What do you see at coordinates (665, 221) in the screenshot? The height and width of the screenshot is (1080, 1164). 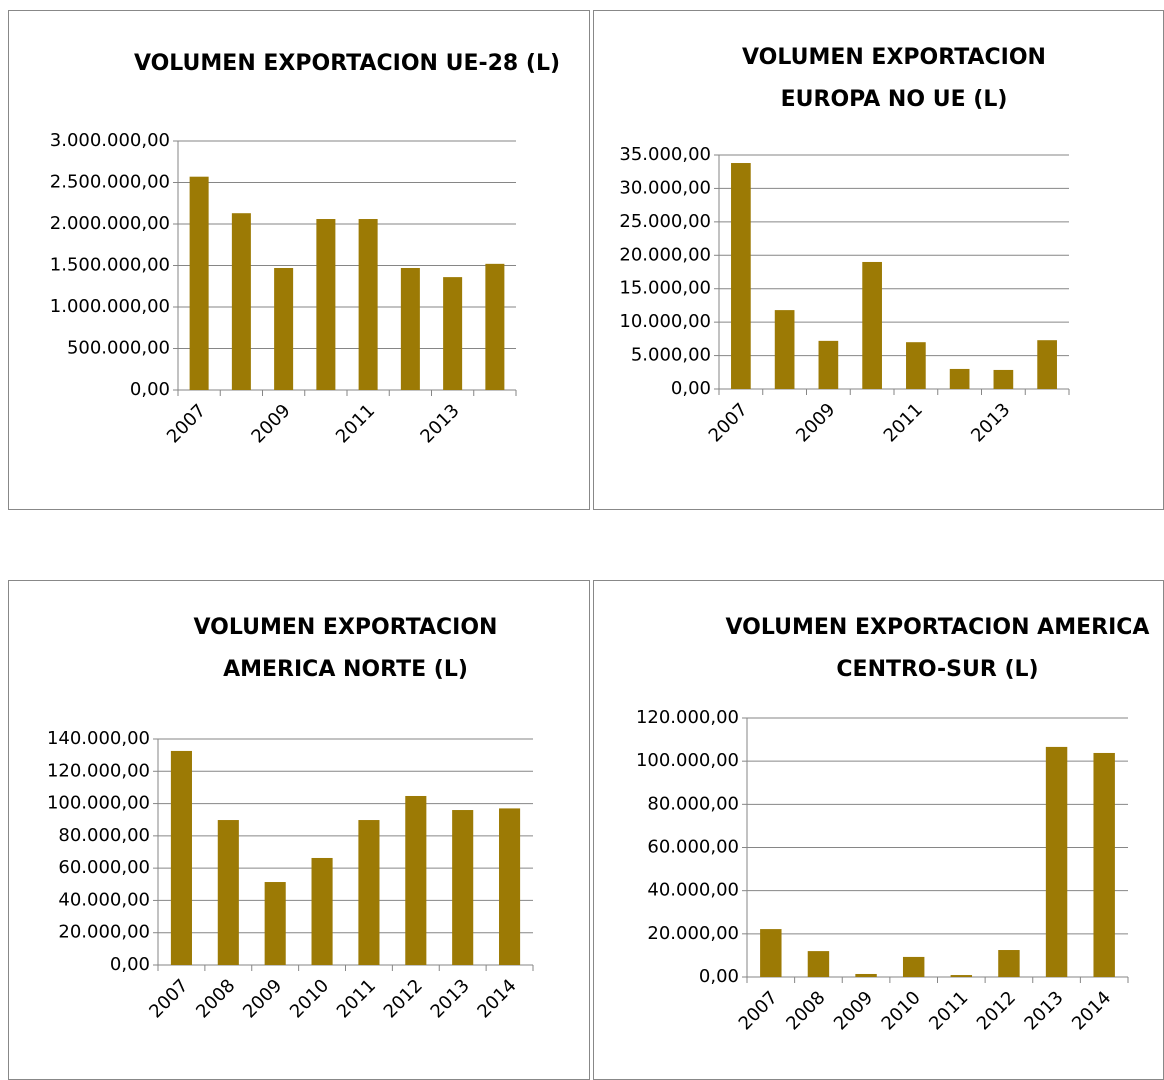 I see `y-tick-label: 25.000,00` at bounding box center [665, 221].